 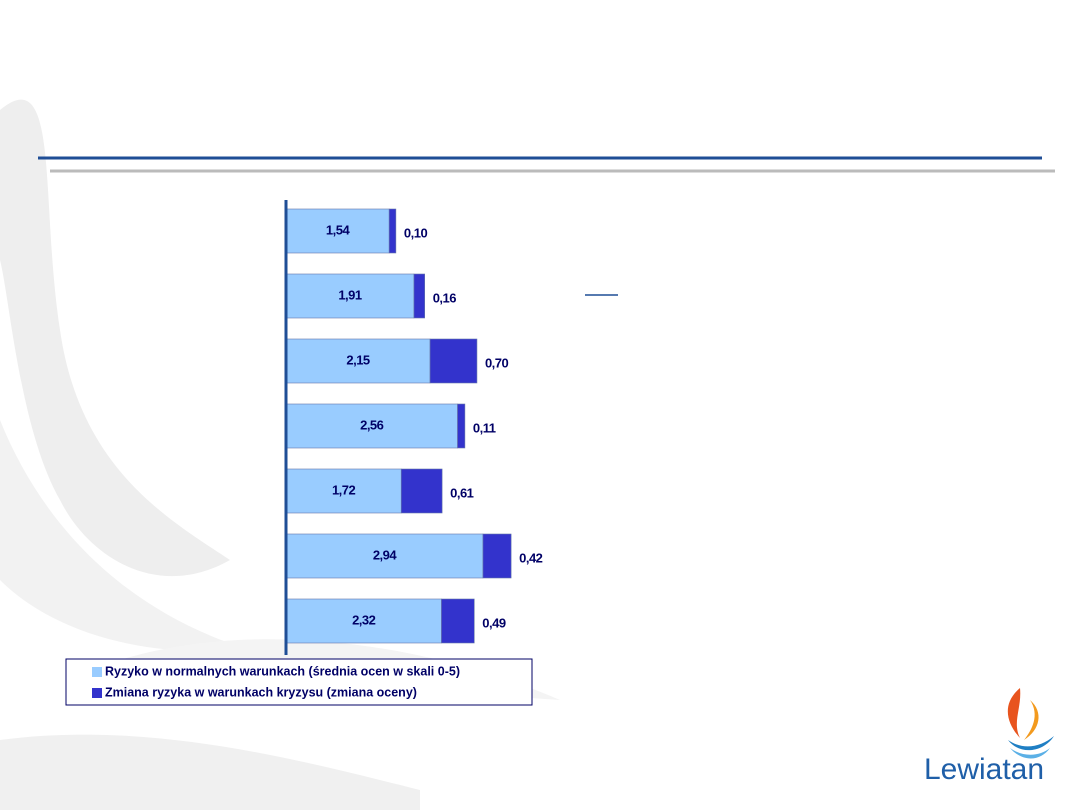 I want to click on data-label: 2,56, so click(x=372, y=424).